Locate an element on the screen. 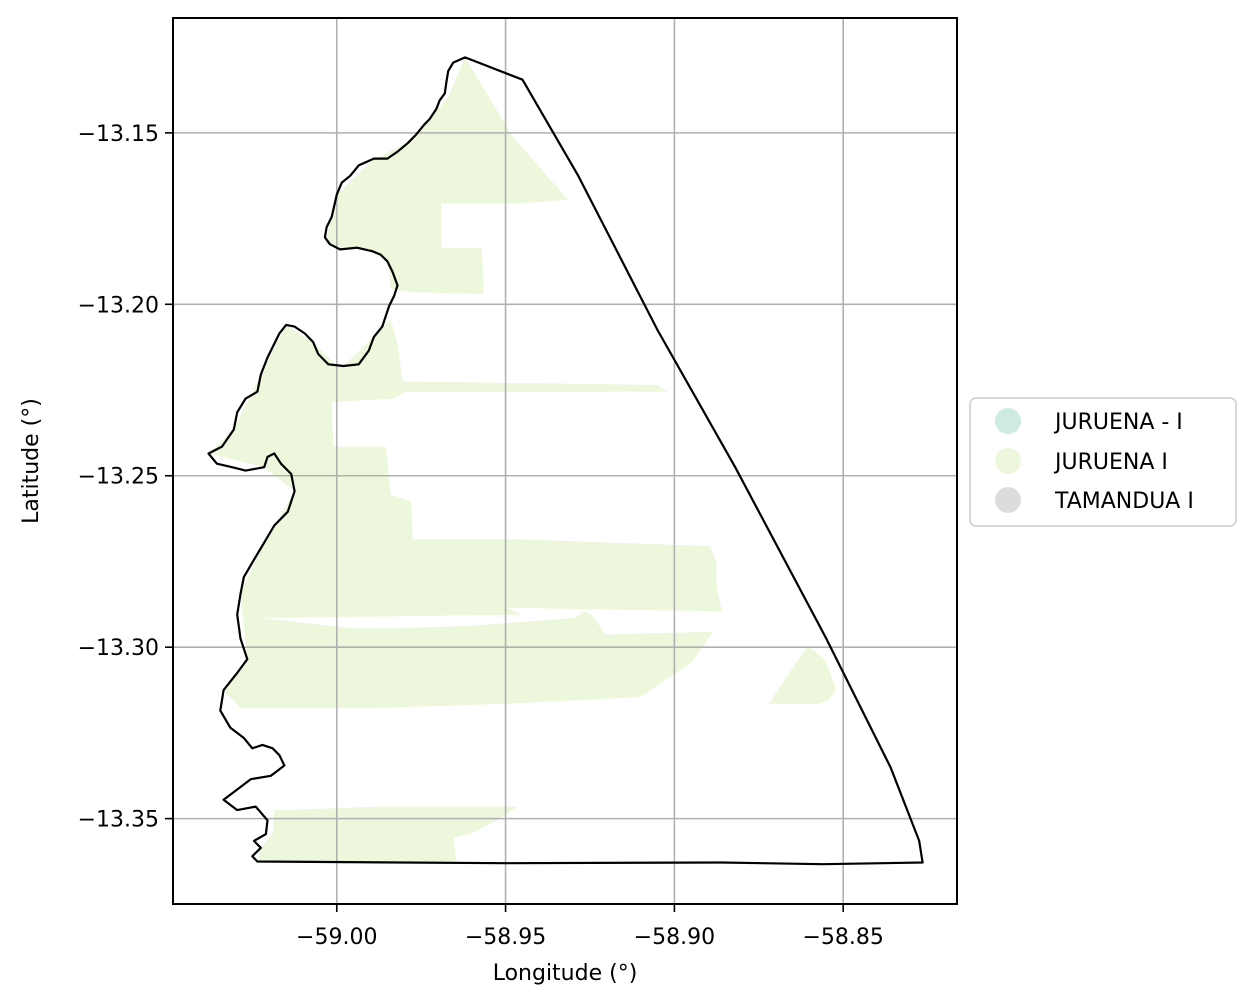  x-tick-label-2: −58.90 is located at coordinates (674, 937).